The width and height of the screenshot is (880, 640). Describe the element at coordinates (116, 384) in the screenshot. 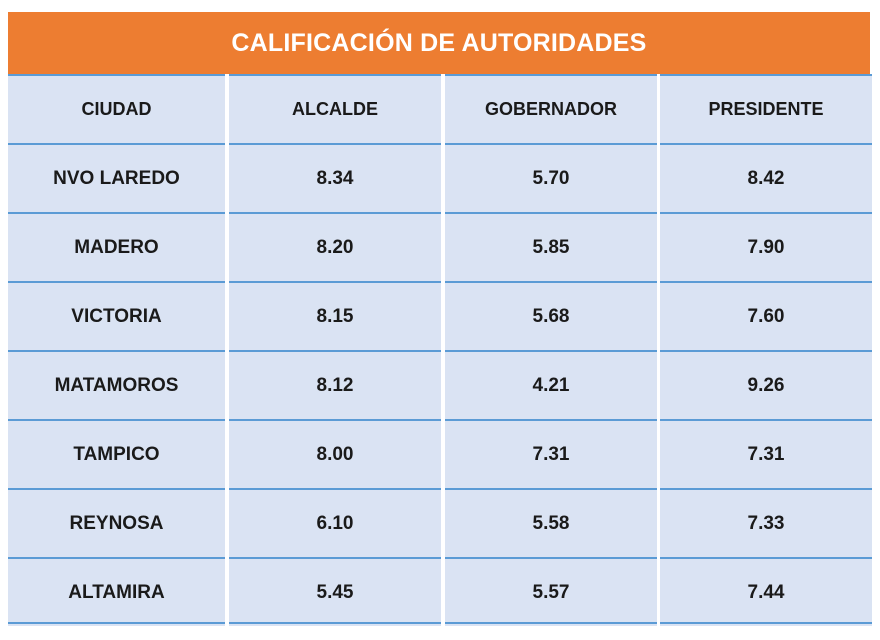

I see `city-cell-4: MATAMOROS` at that location.